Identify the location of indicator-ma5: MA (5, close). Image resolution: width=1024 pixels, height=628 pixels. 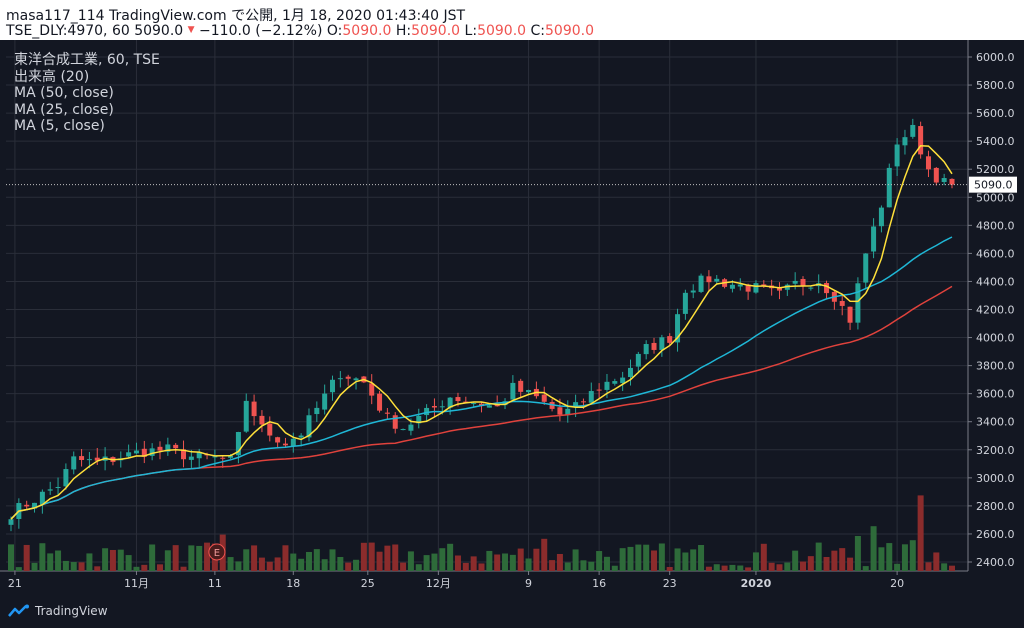
(59, 126).